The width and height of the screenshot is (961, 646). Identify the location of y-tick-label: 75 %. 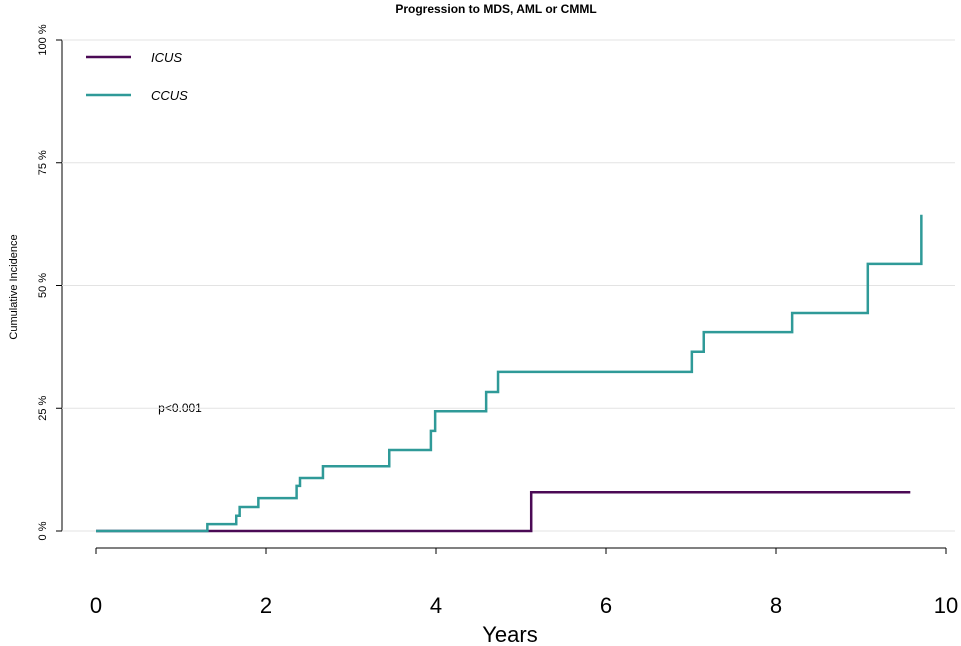
(43, 162).